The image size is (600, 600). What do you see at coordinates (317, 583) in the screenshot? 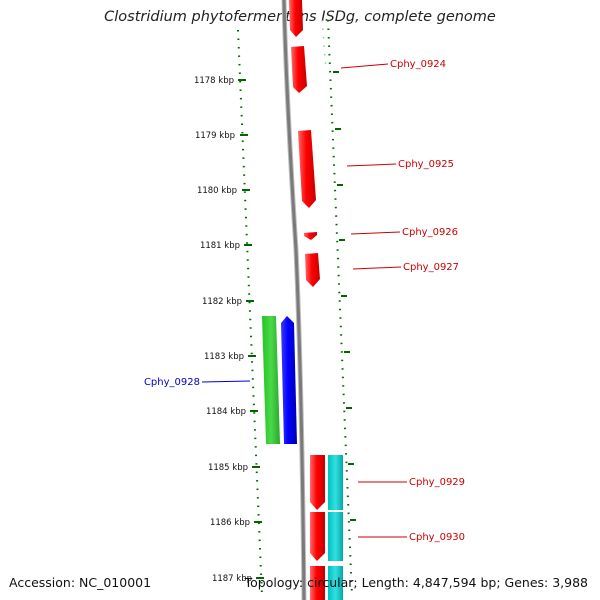
I see `gene-arrow-bottom-partial` at bounding box center [317, 583].